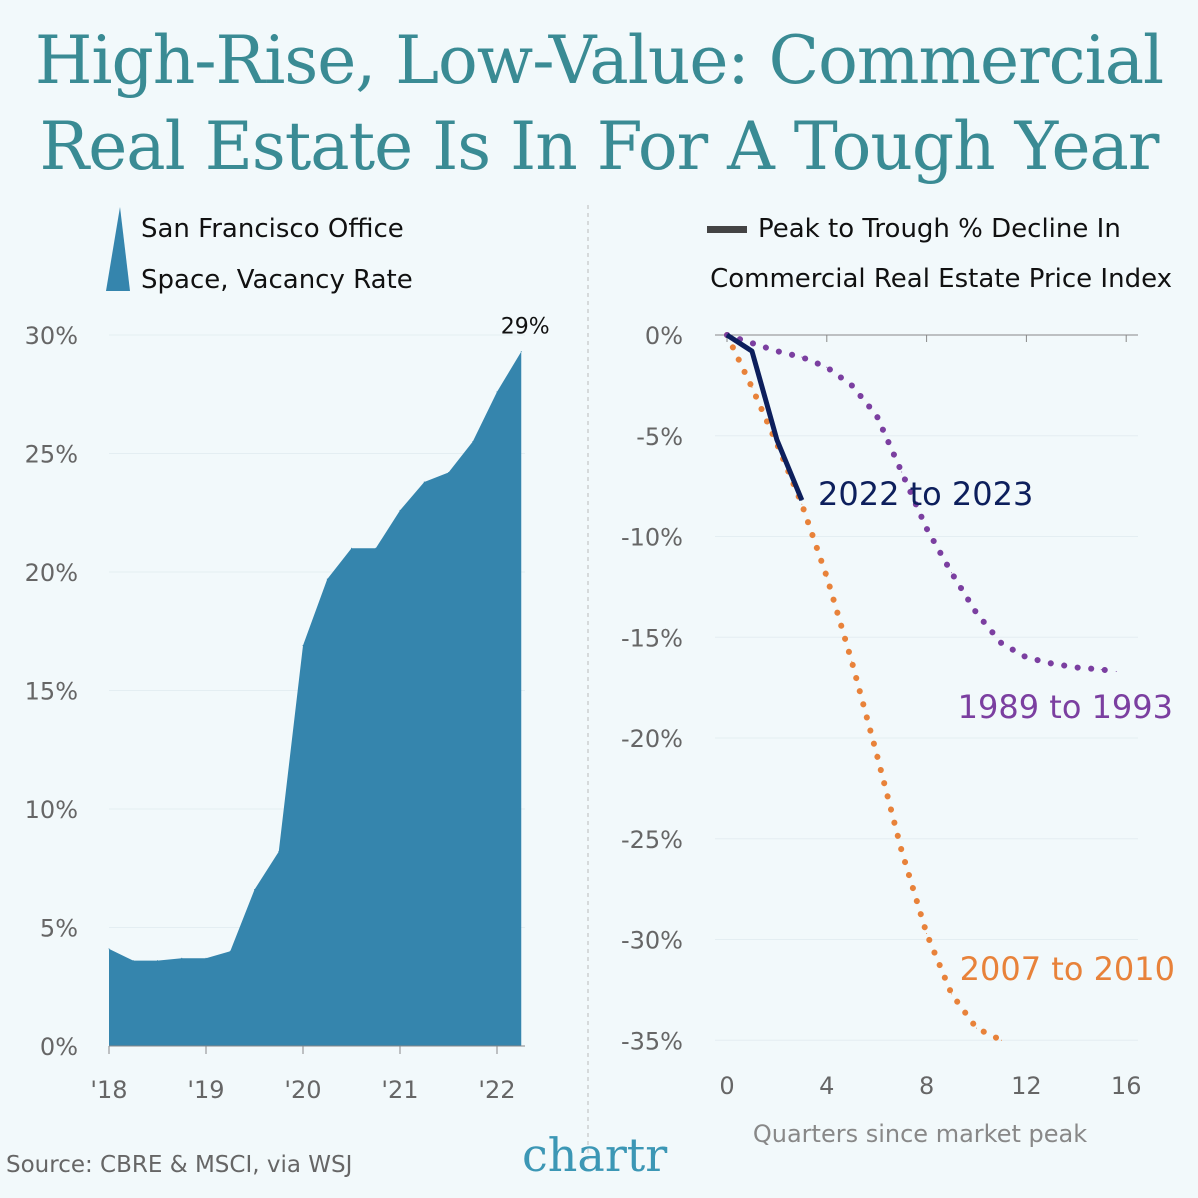 This screenshot has height=1198, width=1198. What do you see at coordinates (652, 638) in the screenshot?
I see `y-tick-label: -15%` at bounding box center [652, 638].